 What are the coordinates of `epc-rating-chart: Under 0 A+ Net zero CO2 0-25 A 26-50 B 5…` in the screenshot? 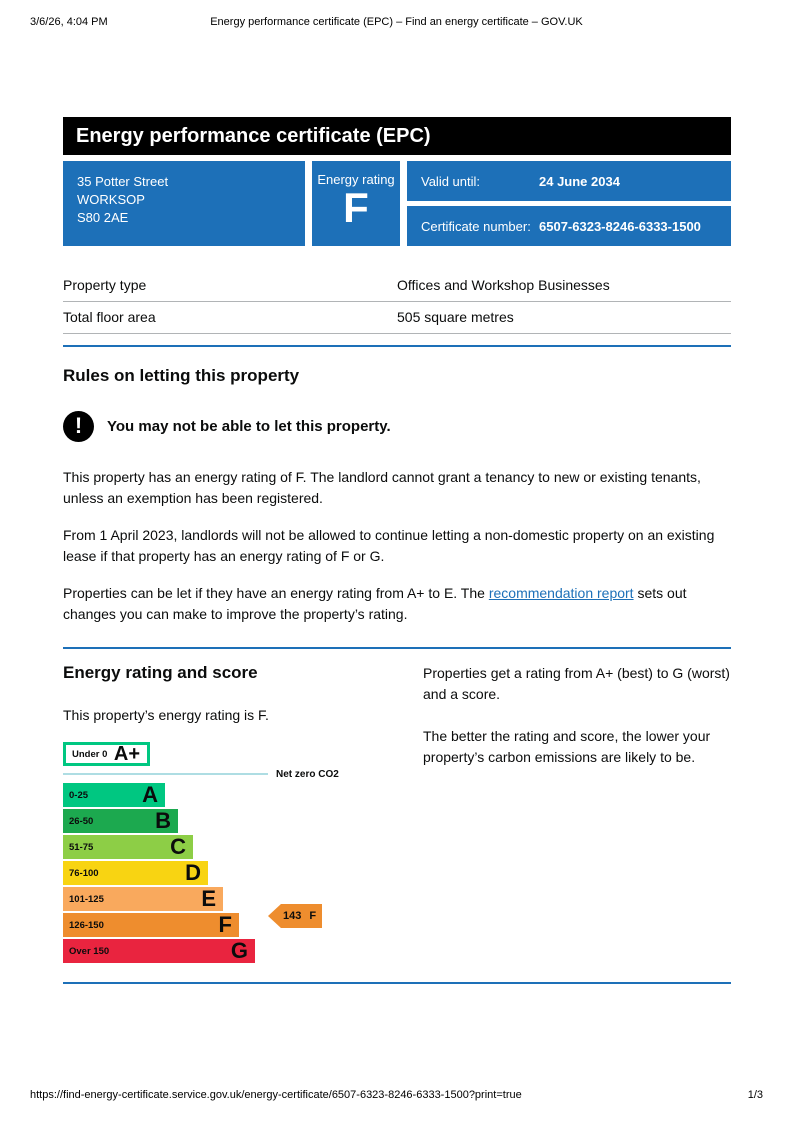 It's located at (243, 852).